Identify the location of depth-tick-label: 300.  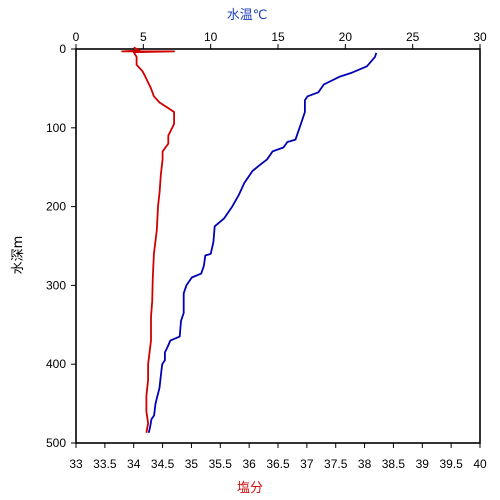
(56, 285).